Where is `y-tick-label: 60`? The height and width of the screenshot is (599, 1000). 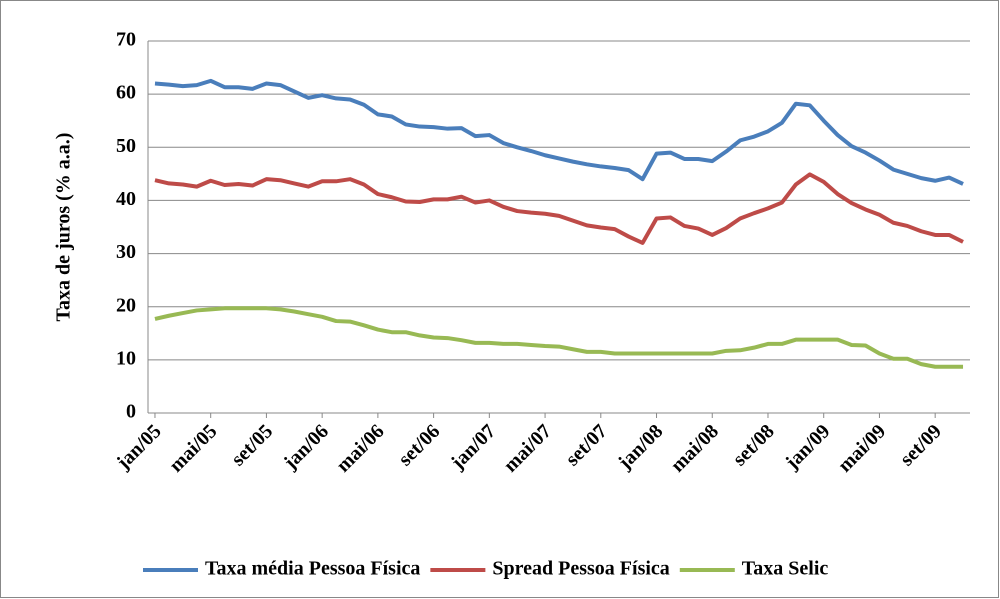 y-tick-label: 60 is located at coordinates (126, 93).